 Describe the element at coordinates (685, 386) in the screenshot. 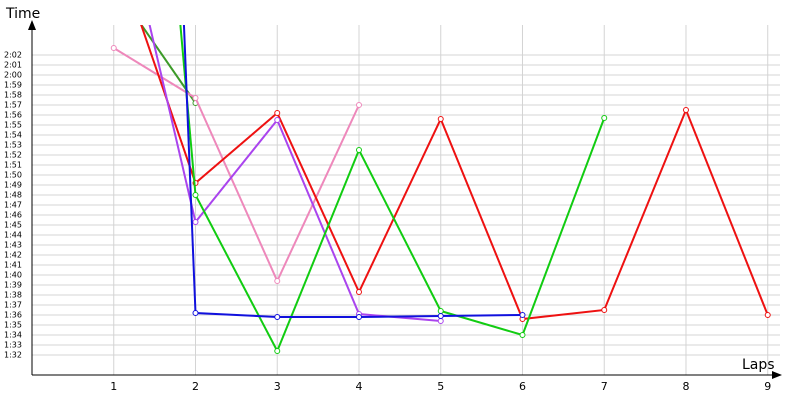

I see `x-tick-label: 8` at that location.